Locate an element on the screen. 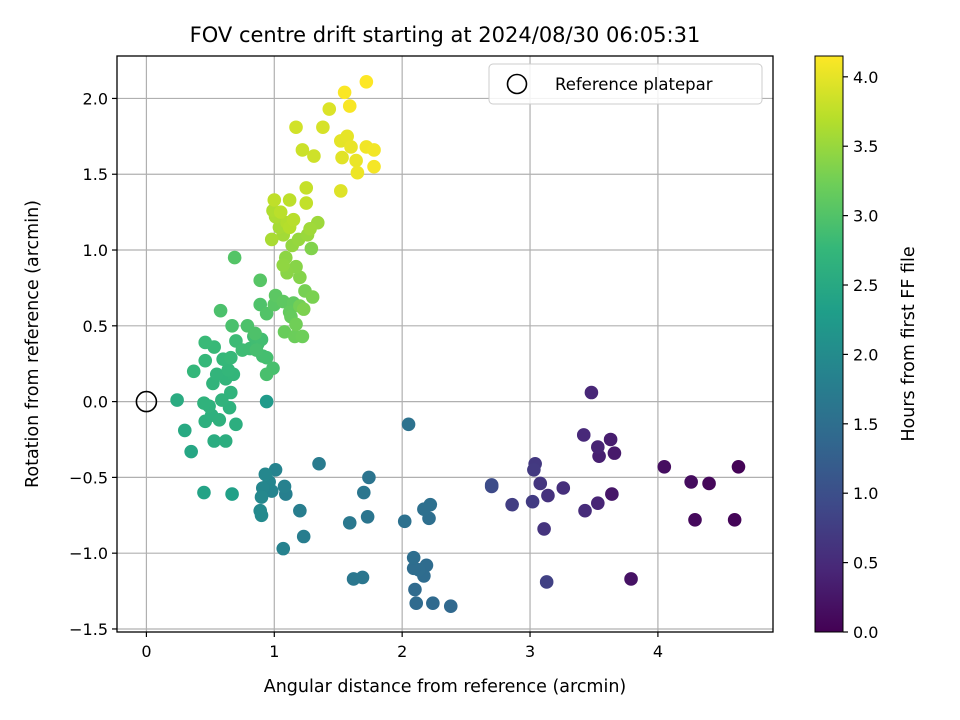 The image size is (960, 720). legend: Reference platepar is located at coordinates (625, 84).